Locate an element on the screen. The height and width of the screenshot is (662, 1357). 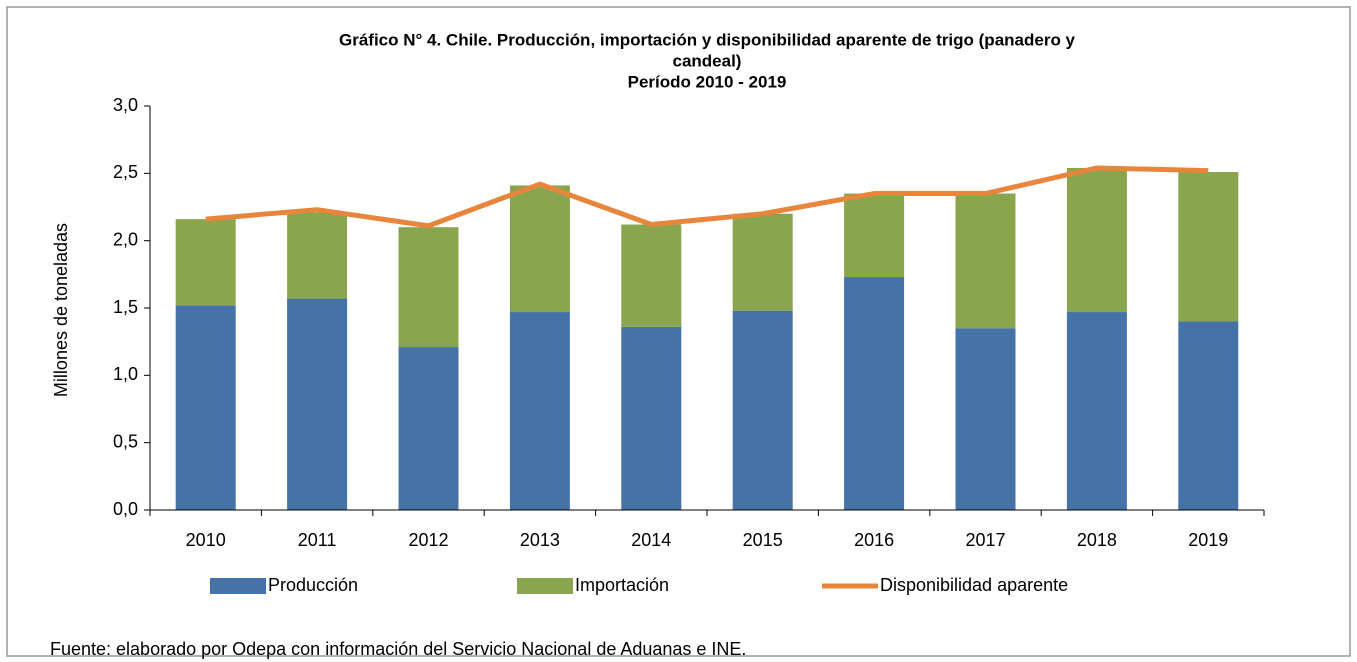
legend-label: Disponibilidad aparente is located at coordinates (974, 585).